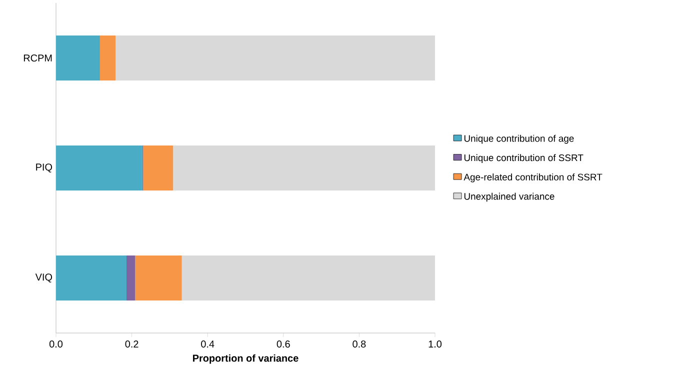 This screenshot has height=388, width=680. Describe the element at coordinates (519, 139) in the screenshot. I see `legend-label: Unique contribution of age` at that location.